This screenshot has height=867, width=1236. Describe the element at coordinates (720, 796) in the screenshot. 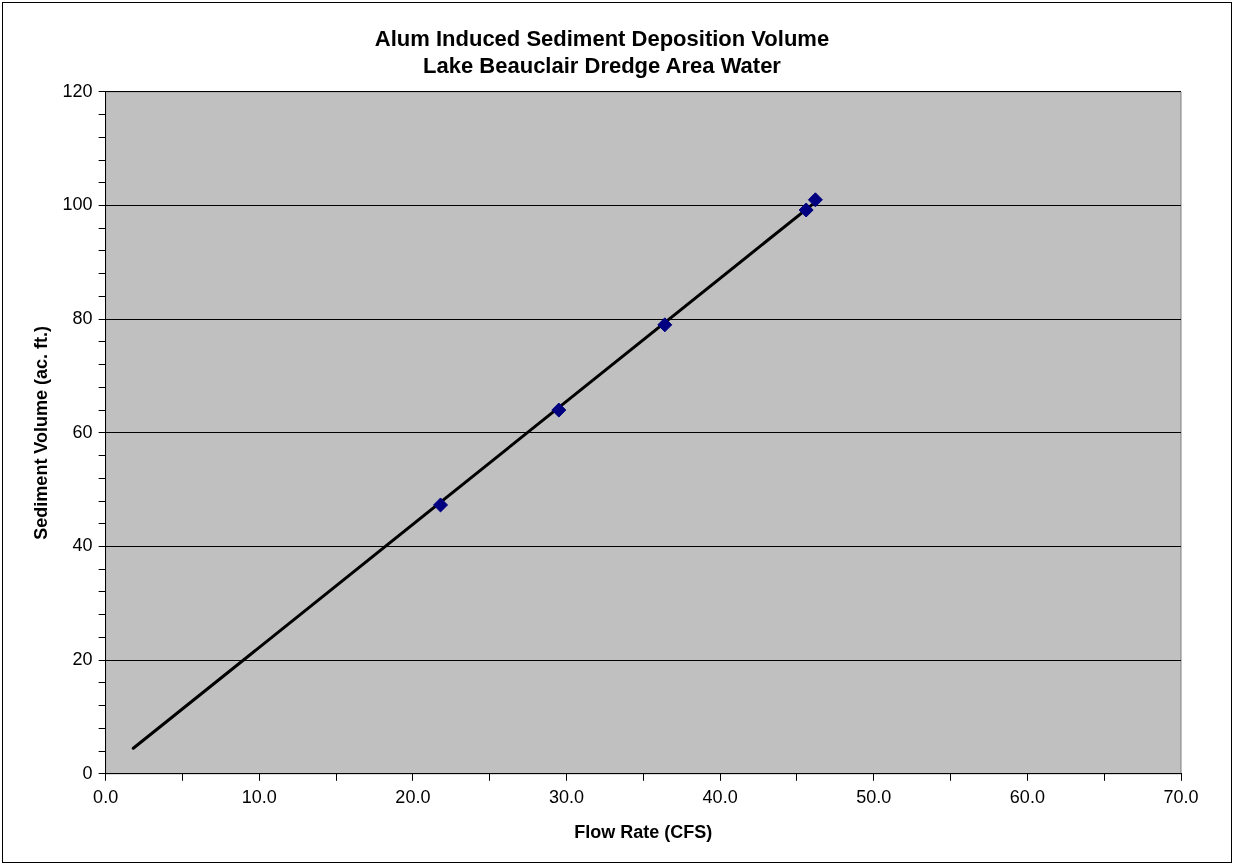

I see `x-tick-label: 40.0` at that location.